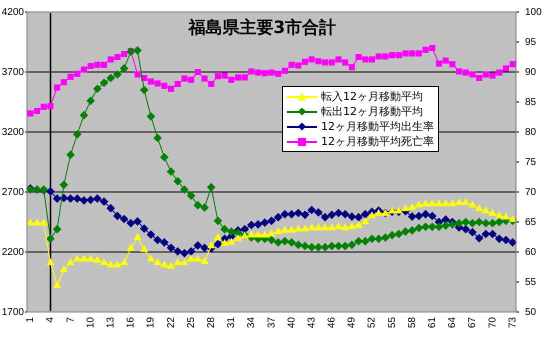 The width and height of the screenshot is (550, 342). I want to click on y-tick-label: 3700, so click(13, 72).